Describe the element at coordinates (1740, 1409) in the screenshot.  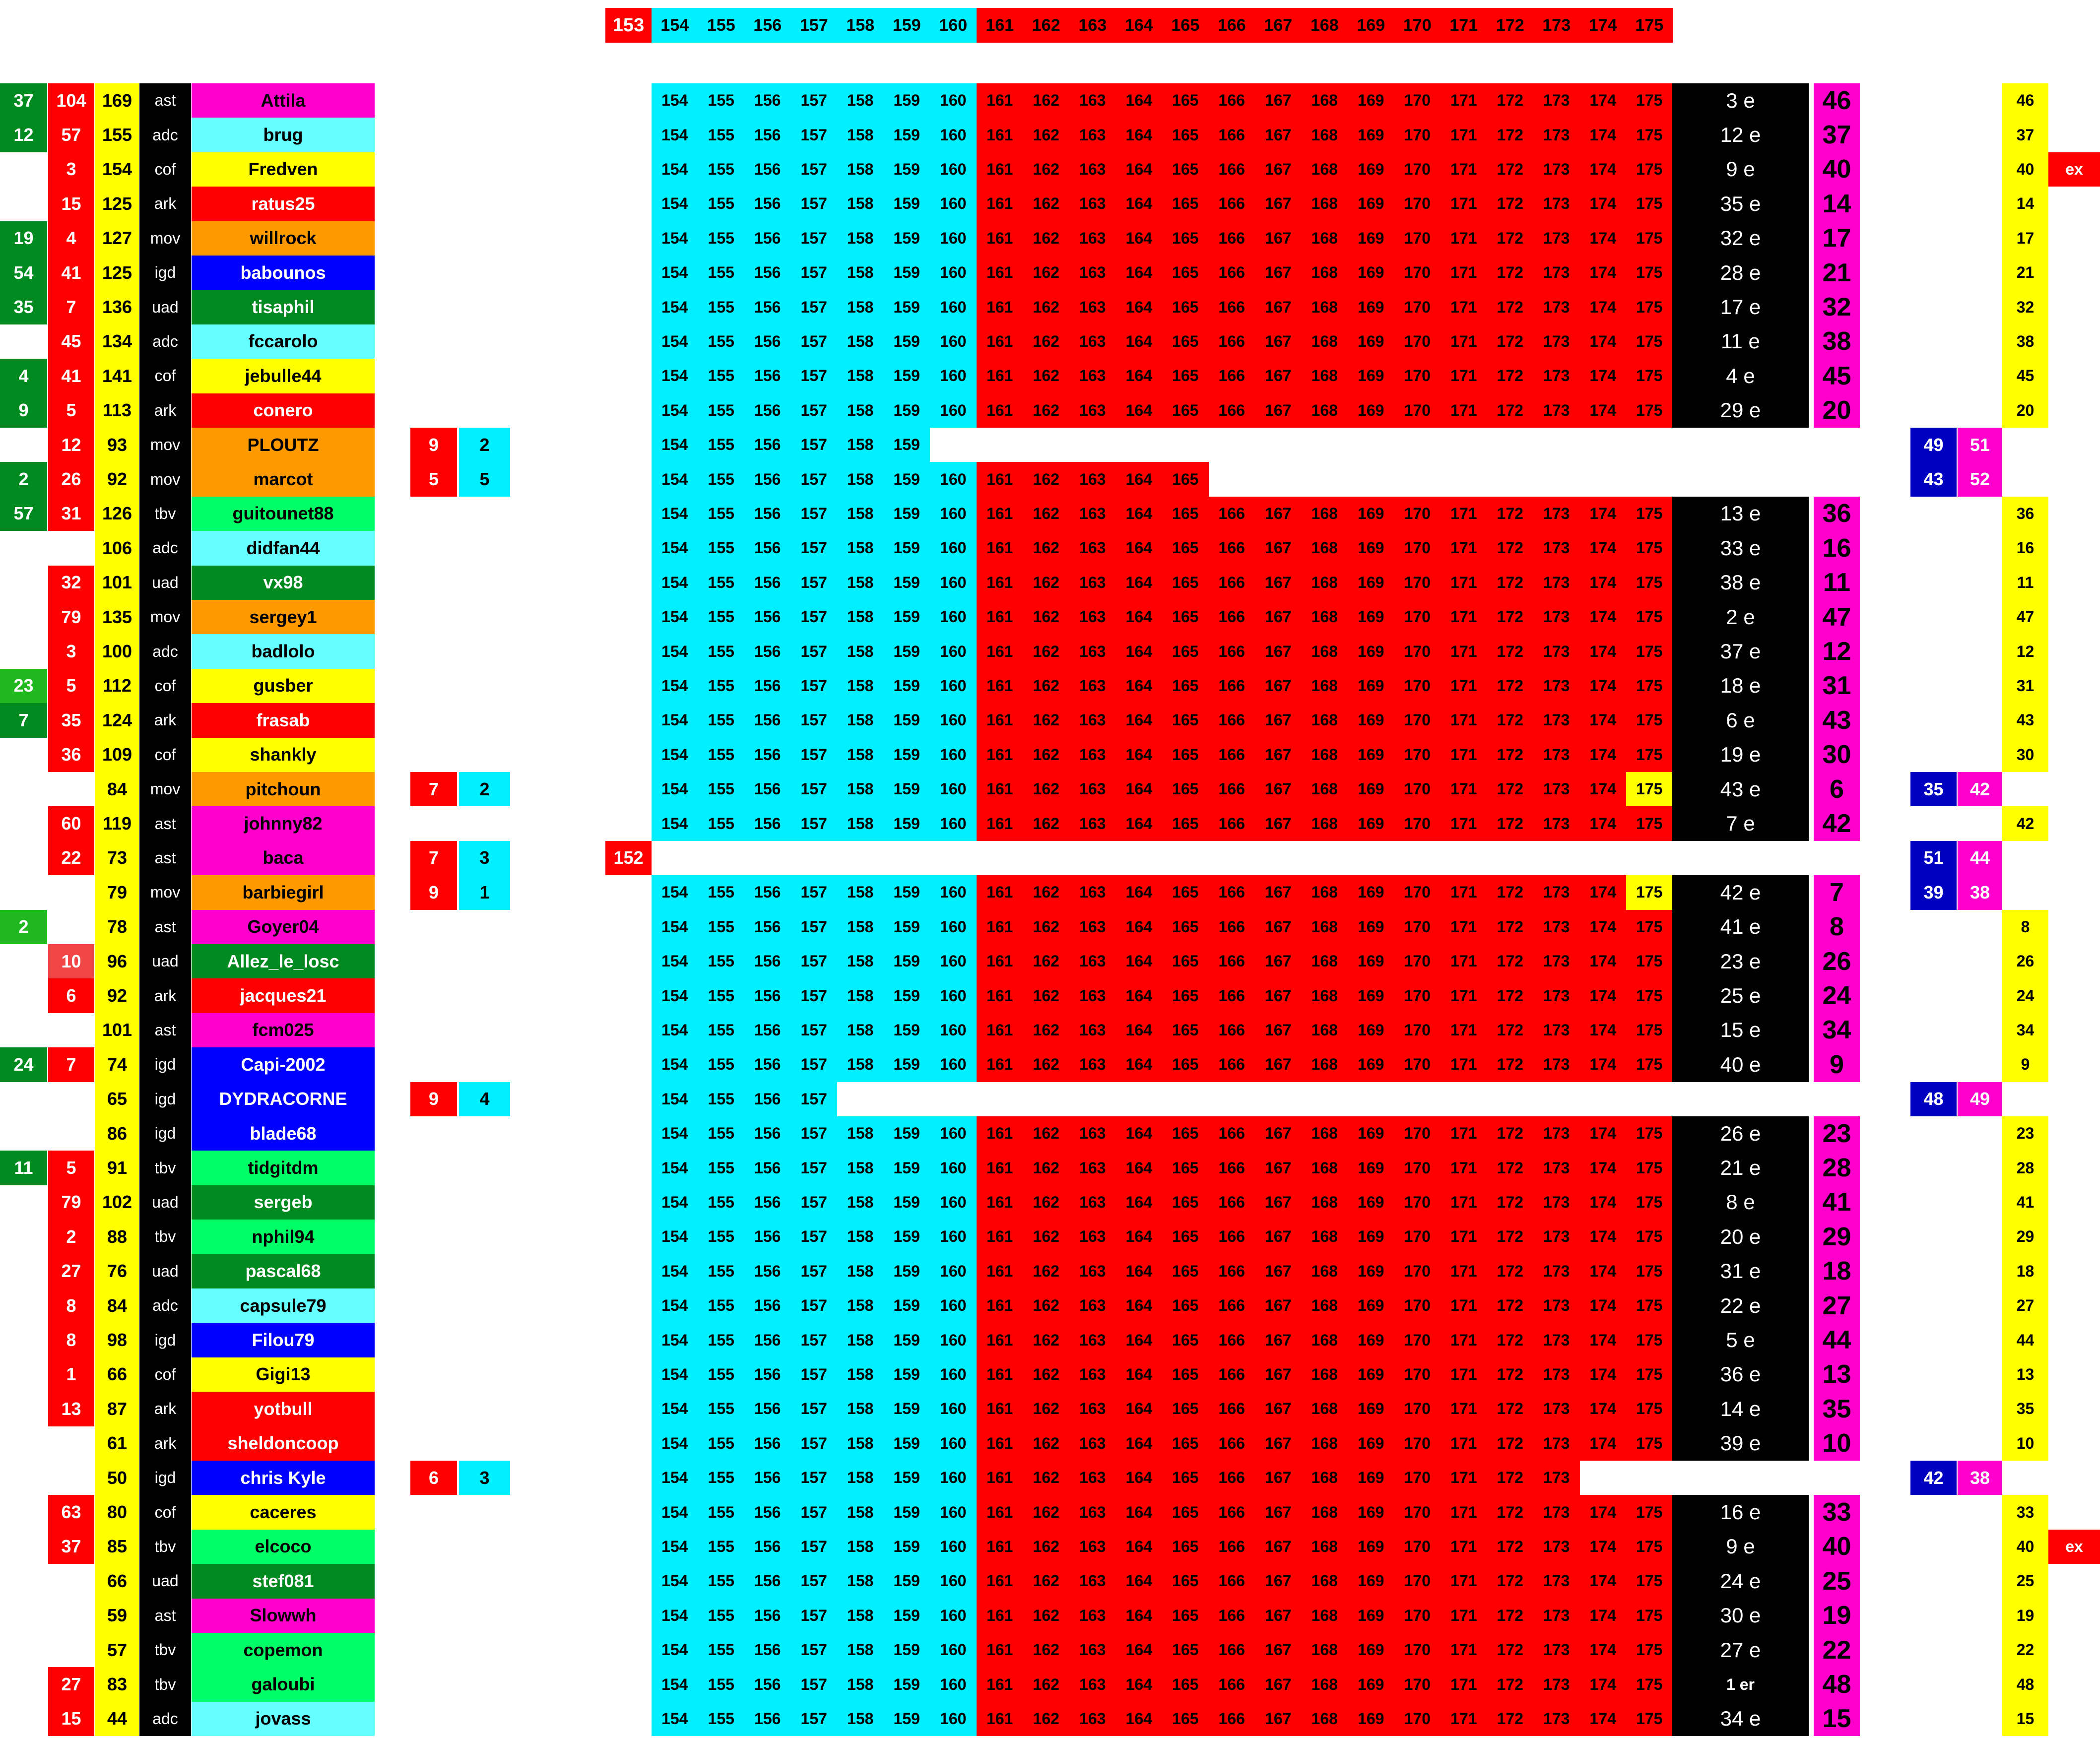
I see `rank-cell: 14 e` at that location.